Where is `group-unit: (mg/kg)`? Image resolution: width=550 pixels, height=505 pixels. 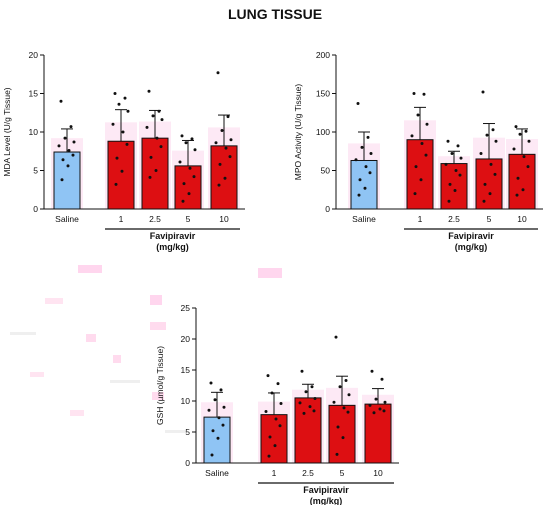
group-unit: (mg/kg) is located at coordinates (172, 247).